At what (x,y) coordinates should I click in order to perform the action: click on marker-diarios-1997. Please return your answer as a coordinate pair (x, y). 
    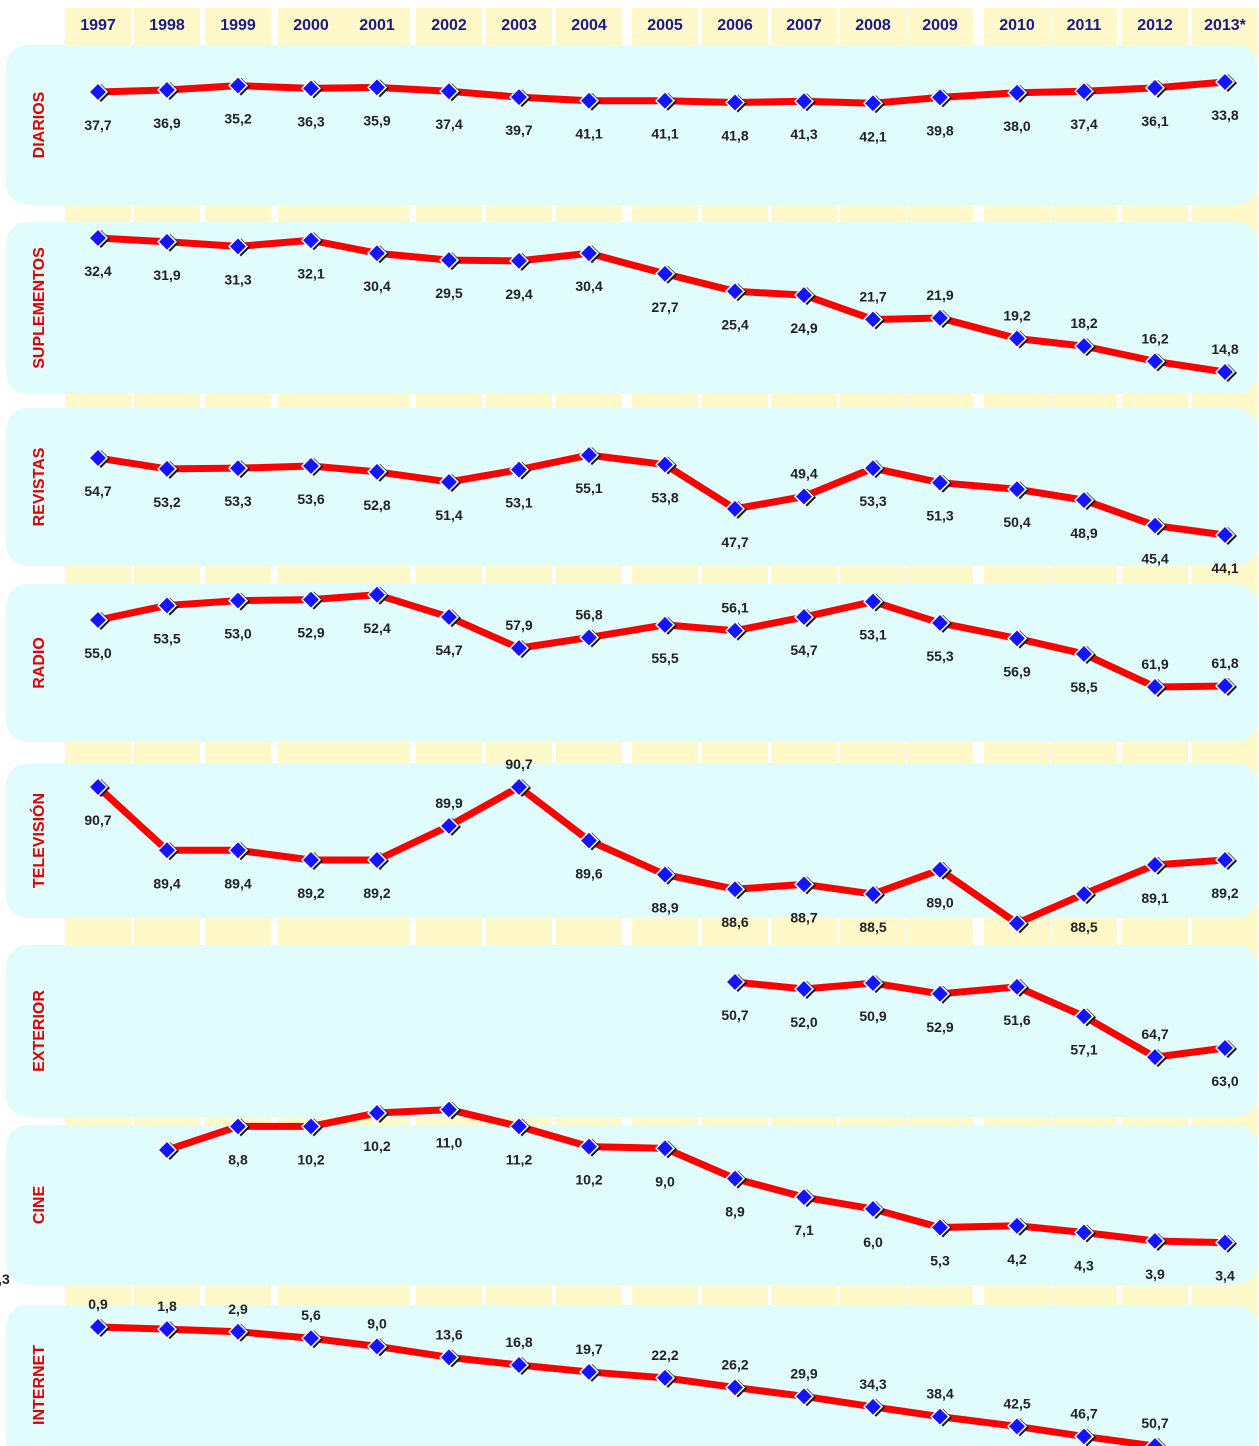
    Looking at the image, I should click on (98, 92).